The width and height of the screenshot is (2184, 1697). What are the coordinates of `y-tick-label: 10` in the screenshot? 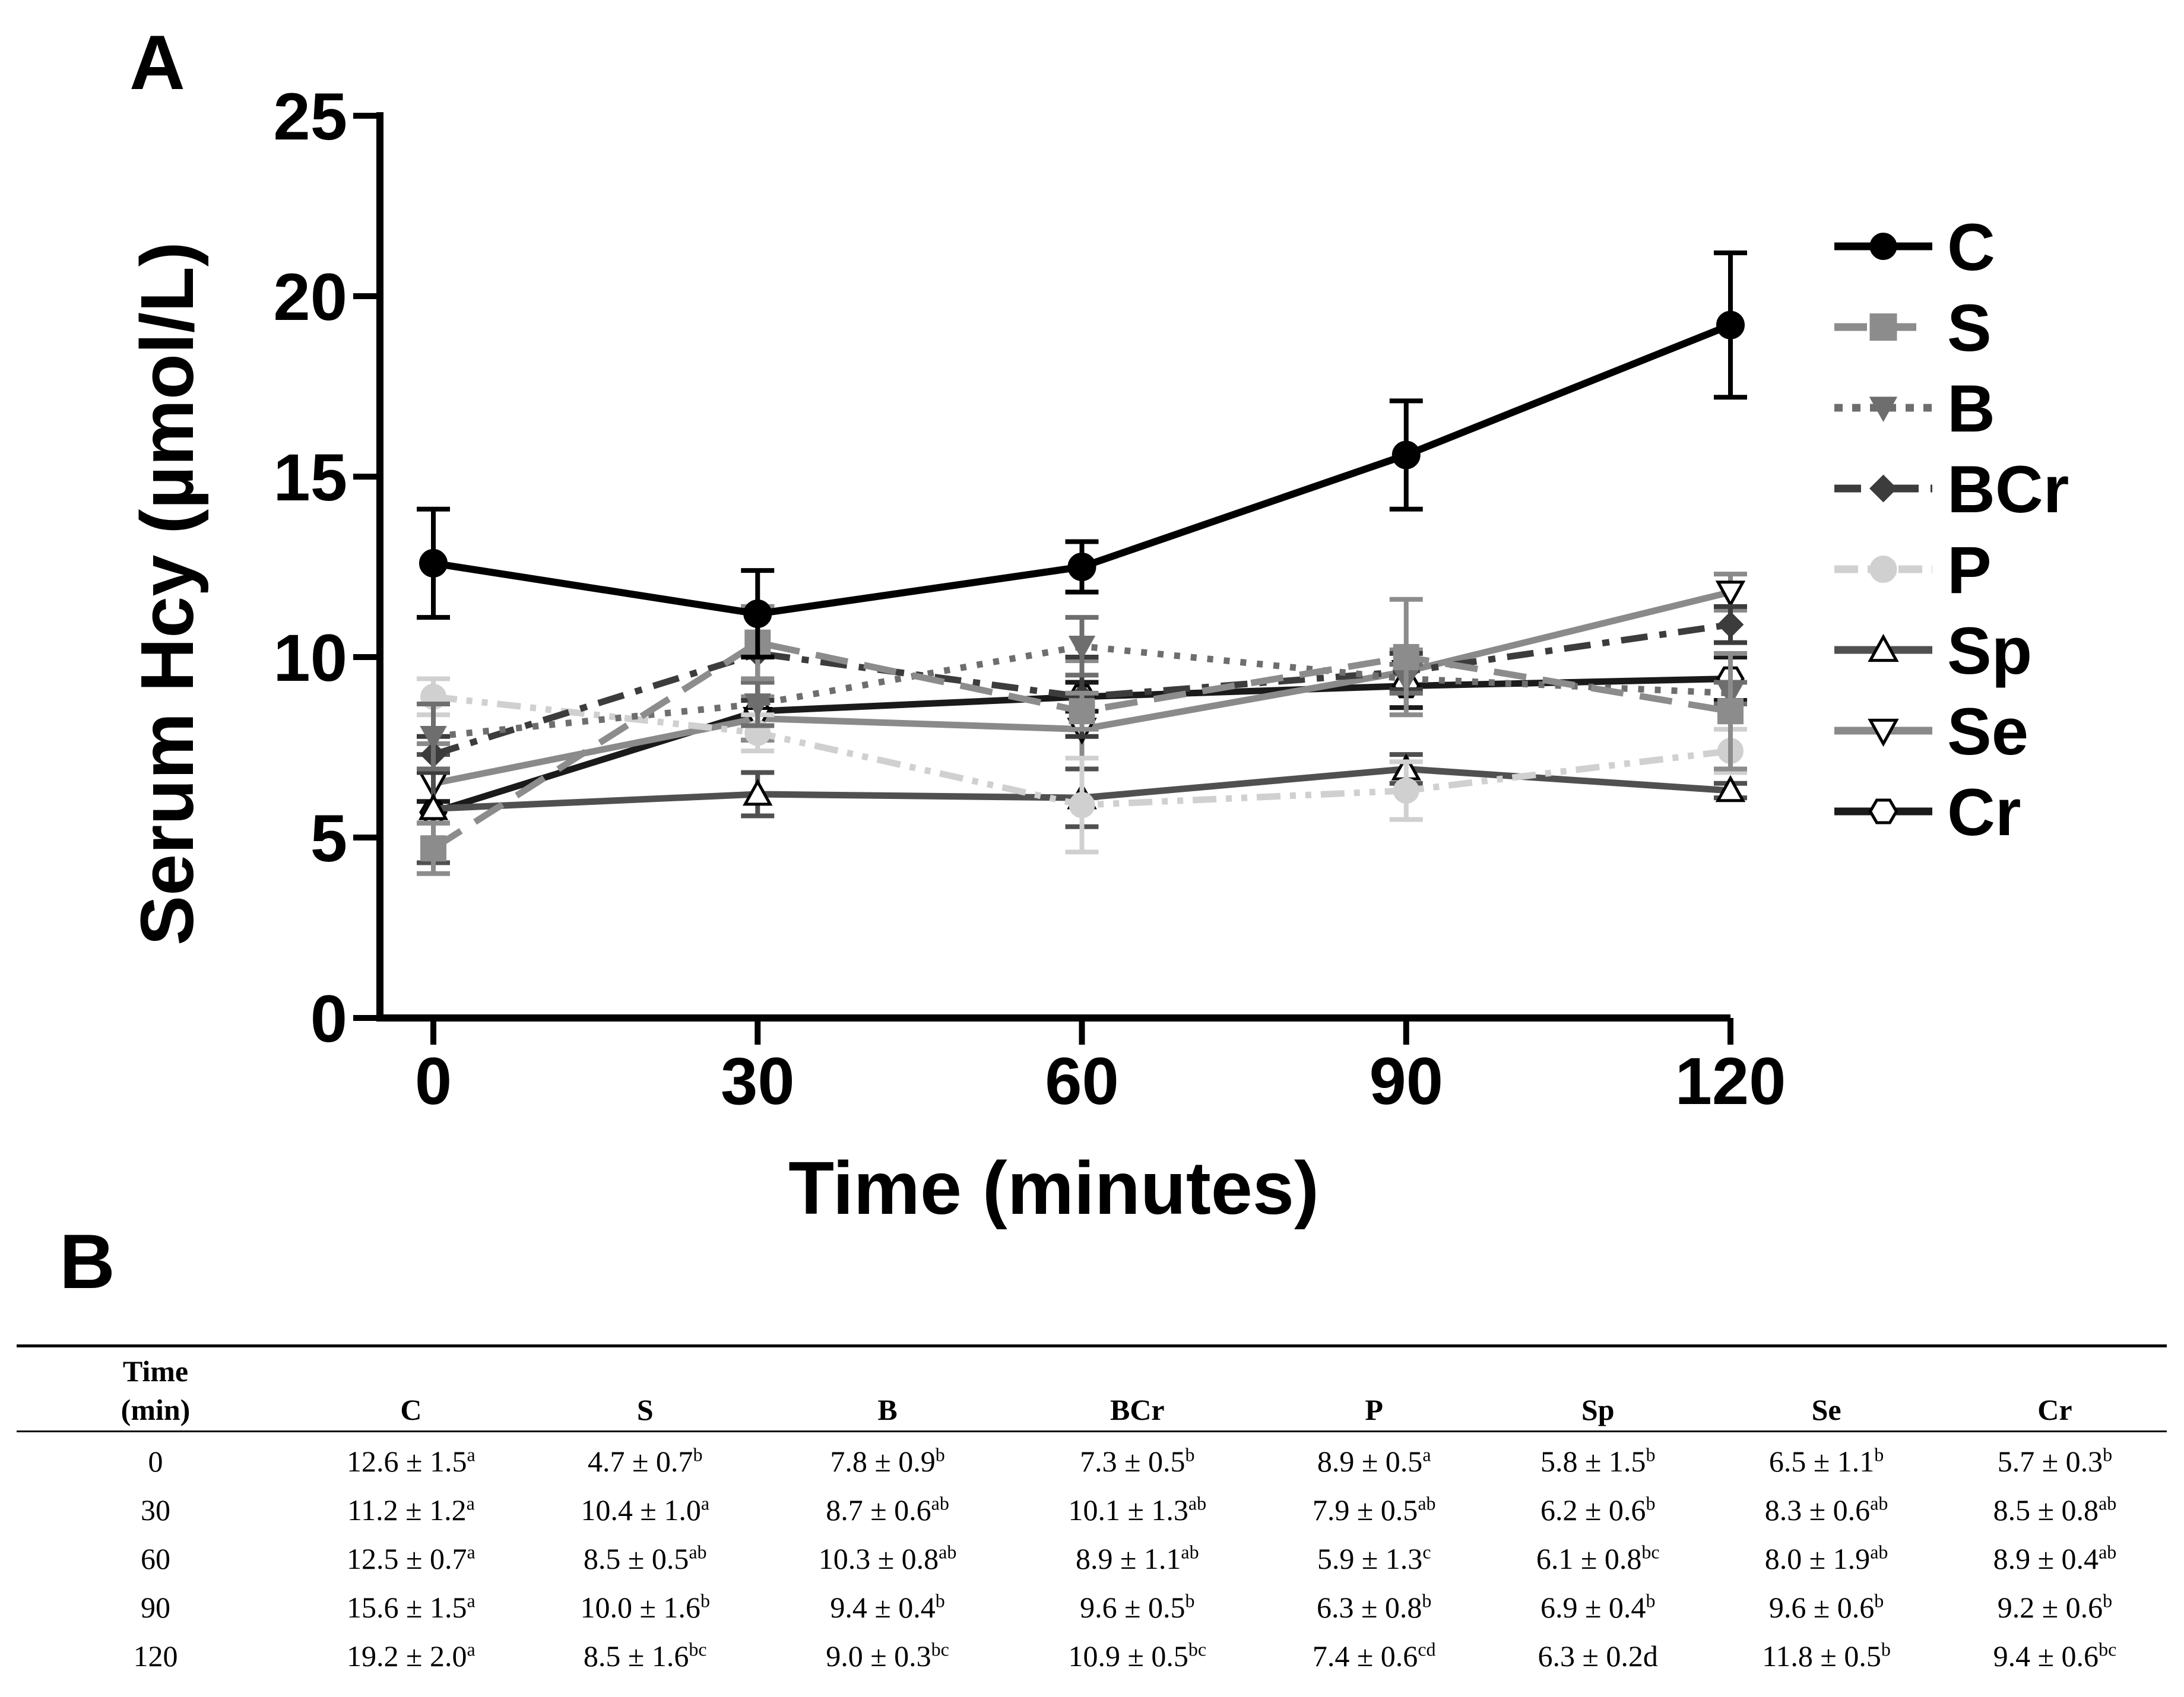 It's located at (310, 658).